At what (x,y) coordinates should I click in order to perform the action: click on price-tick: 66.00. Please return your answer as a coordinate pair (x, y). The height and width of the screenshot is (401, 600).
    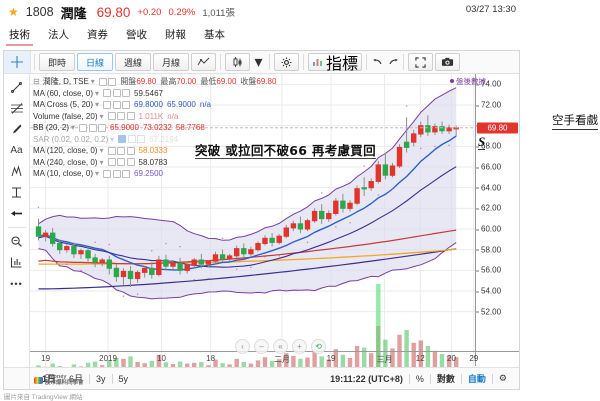
    Looking at the image, I should click on (488, 167).